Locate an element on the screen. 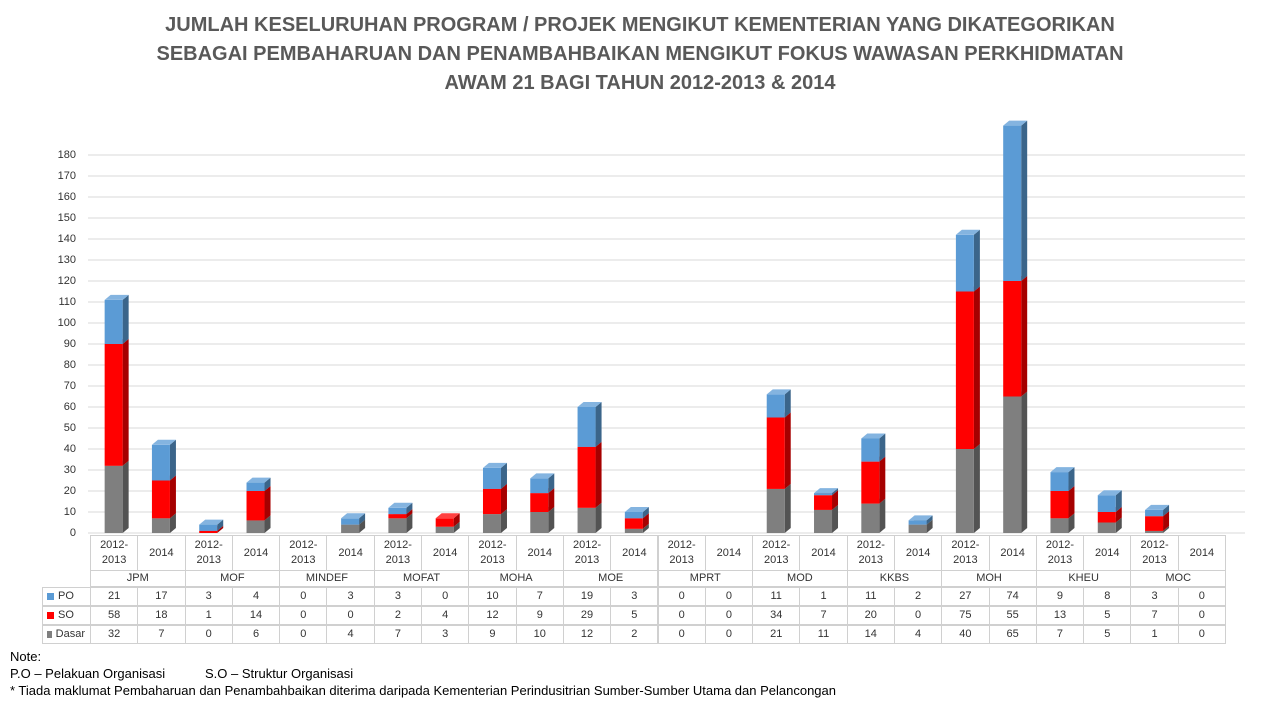  y-tick-label: 110 is located at coordinates (67, 302).